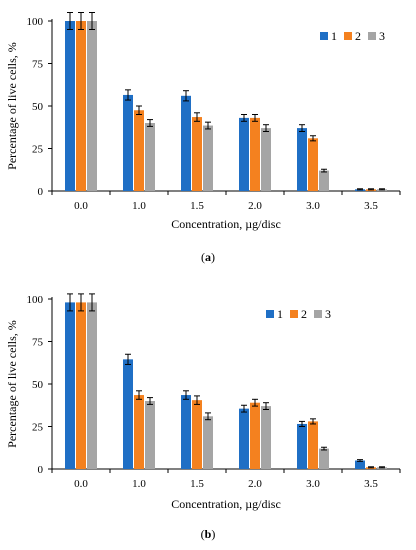 This screenshot has height=550, width=416. Describe the element at coordinates (302, 446) in the screenshot. I see `bar-b-series-1-3.0` at that location.